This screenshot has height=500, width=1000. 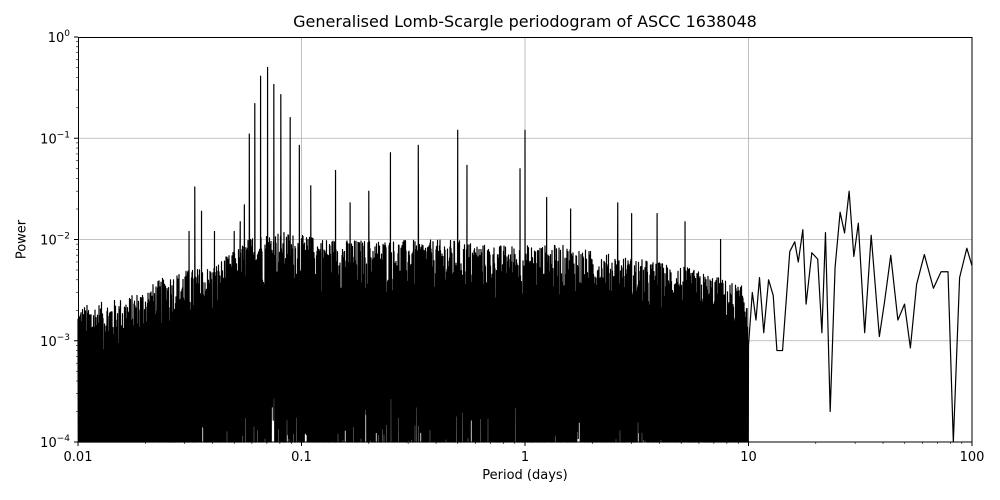 What do you see at coordinates (55, 341) in the screenshot?
I see `y-tick-label: 10⁻³` at bounding box center [55, 341].